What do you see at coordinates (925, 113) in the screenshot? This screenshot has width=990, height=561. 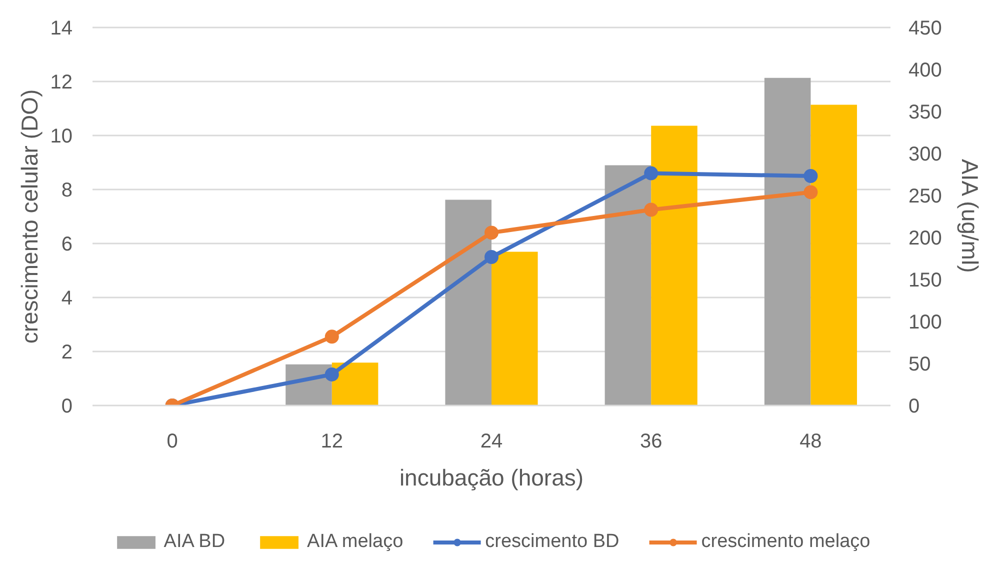 I see `y2-tick-label: 350` at bounding box center [925, 113].